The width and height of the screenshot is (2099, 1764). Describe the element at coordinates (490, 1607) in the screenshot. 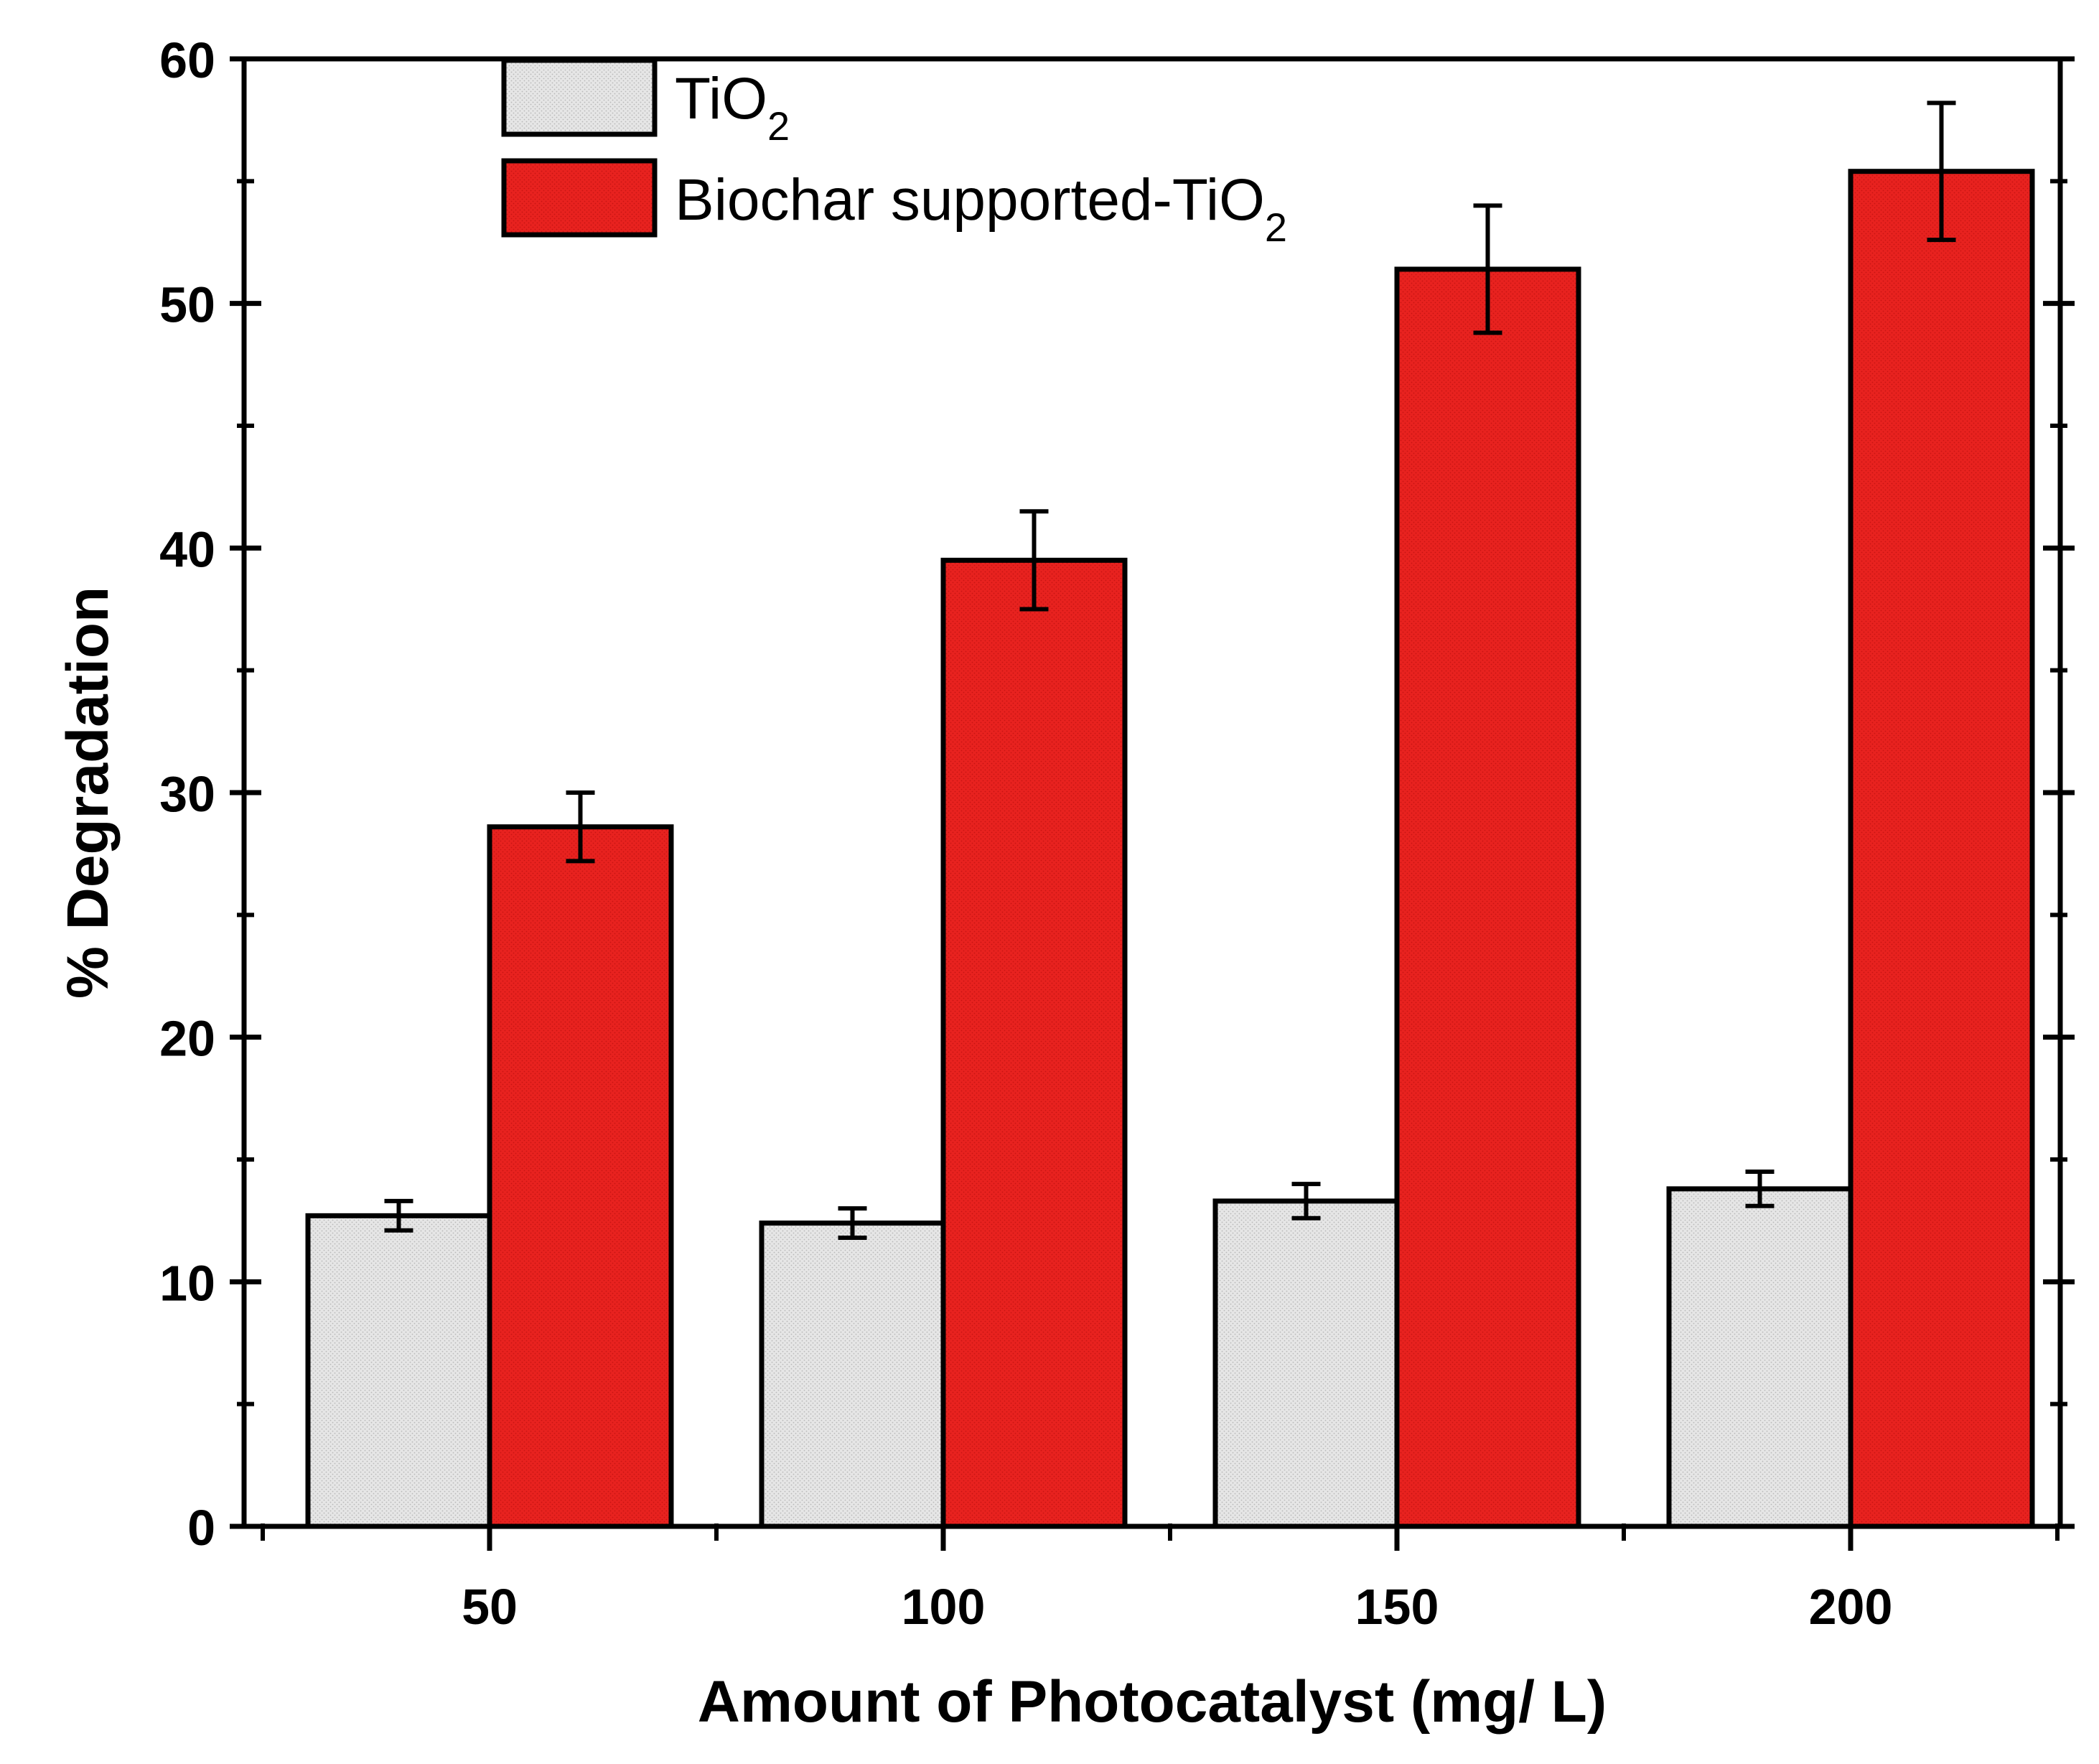

I see `x-tick-label-50: 50` at that location.